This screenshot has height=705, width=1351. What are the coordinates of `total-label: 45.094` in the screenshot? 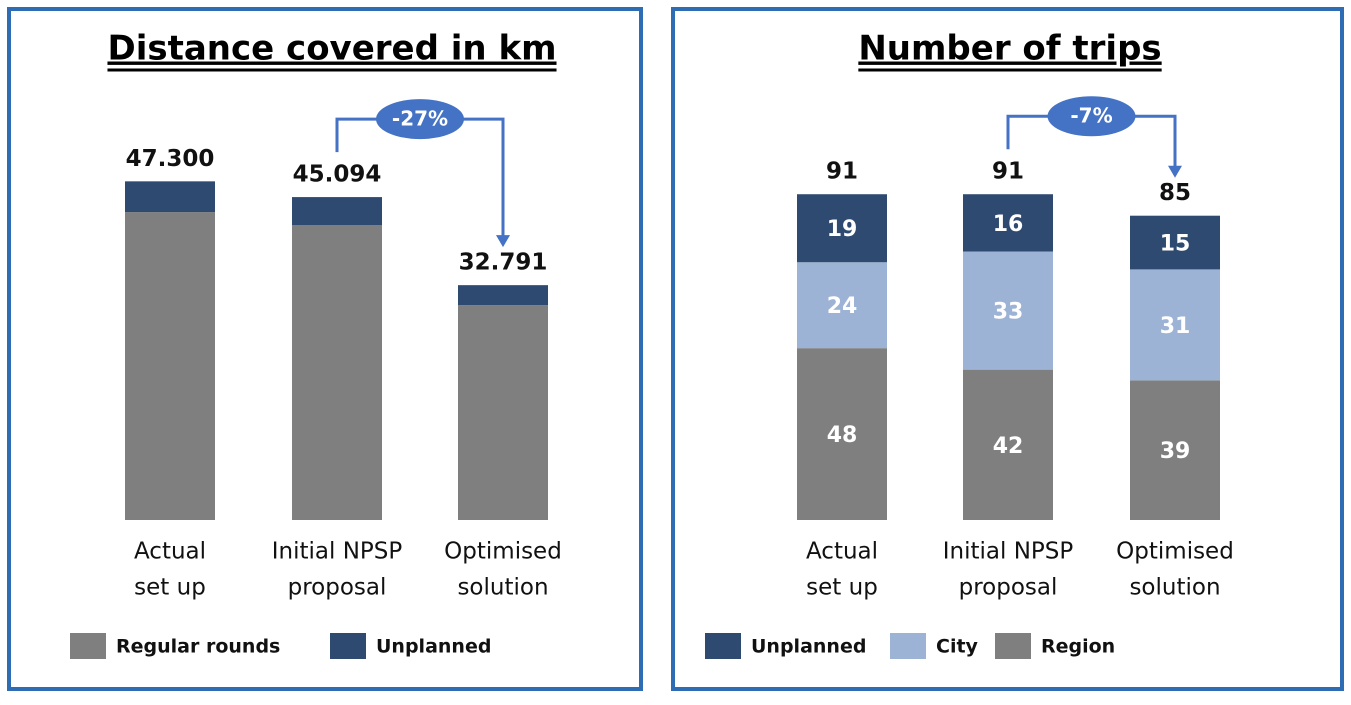 It's located at (337, 175).